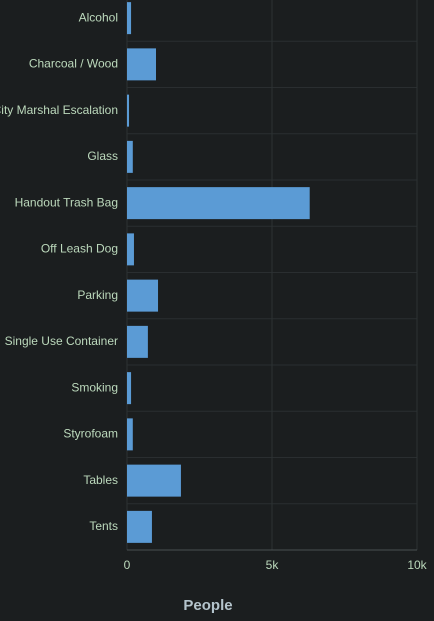 This screenshot has height=621, width=434. I want to click on y-tick-label: Smoking, so click(94, 387).